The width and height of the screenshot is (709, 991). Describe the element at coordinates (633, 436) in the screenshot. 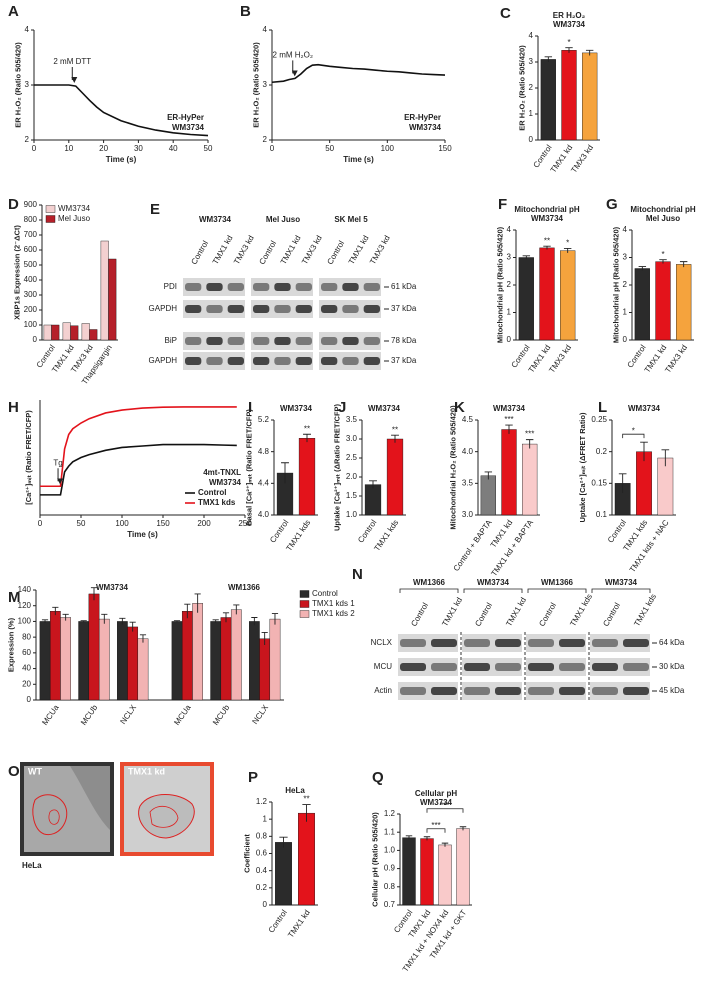

I see `significance-bracket` at that location.